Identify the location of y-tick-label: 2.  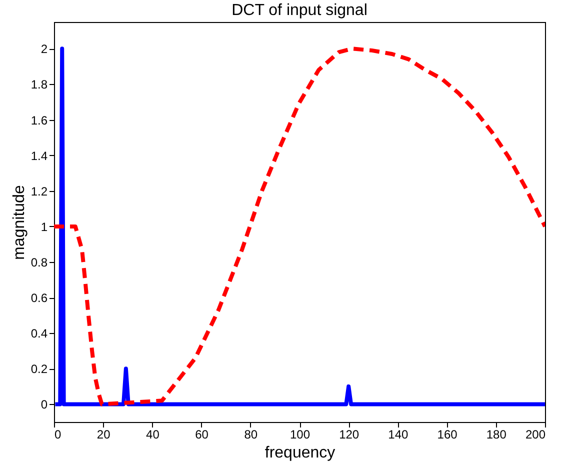
(44, 49).